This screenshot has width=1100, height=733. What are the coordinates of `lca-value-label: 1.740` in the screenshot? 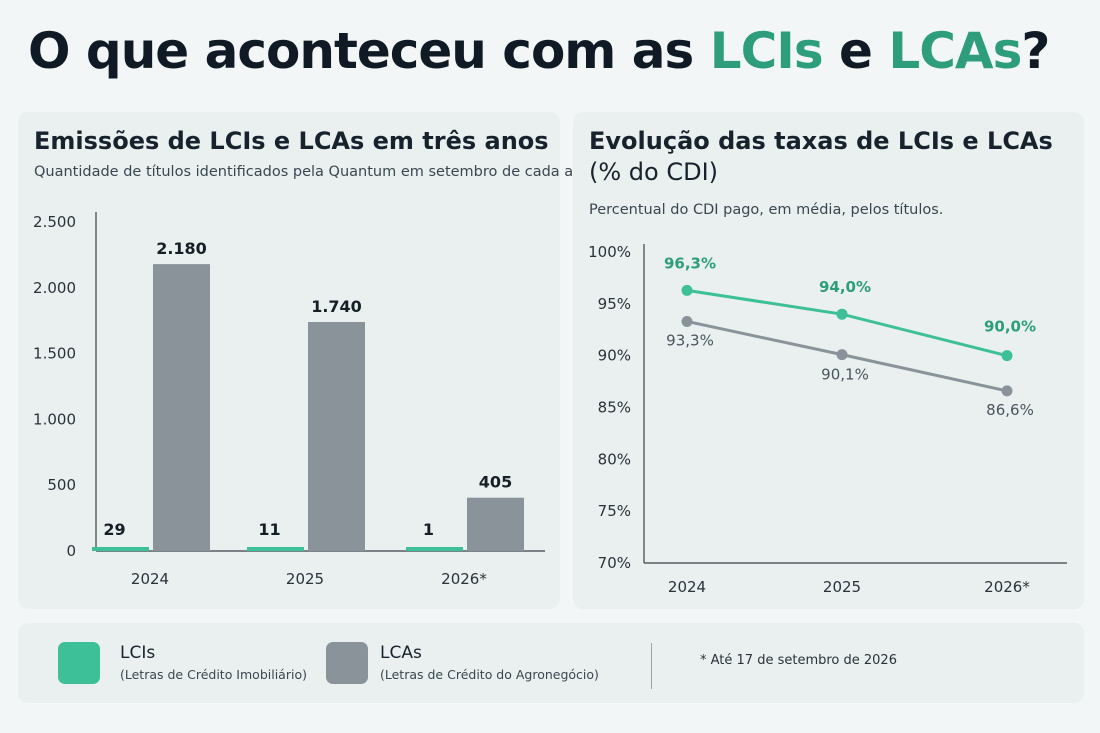 It's located at (336, 306).